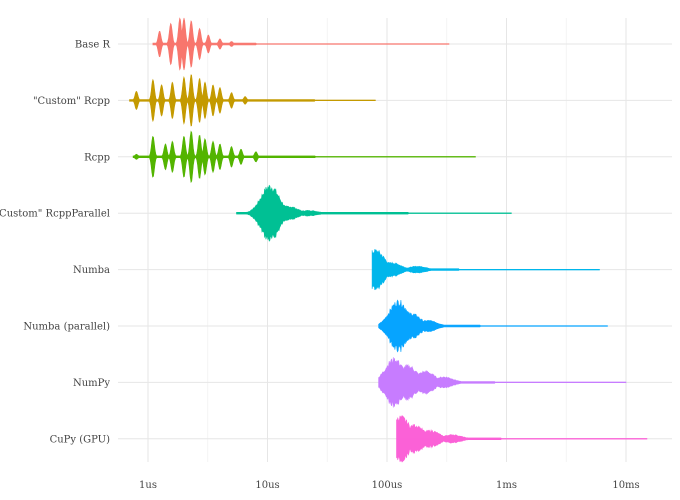 The image size is (680, 500). What do you see at coordinates (97, 157) in the screenshot?
I see `y-category-label: Rcpp` at bounding box center [97, 157].